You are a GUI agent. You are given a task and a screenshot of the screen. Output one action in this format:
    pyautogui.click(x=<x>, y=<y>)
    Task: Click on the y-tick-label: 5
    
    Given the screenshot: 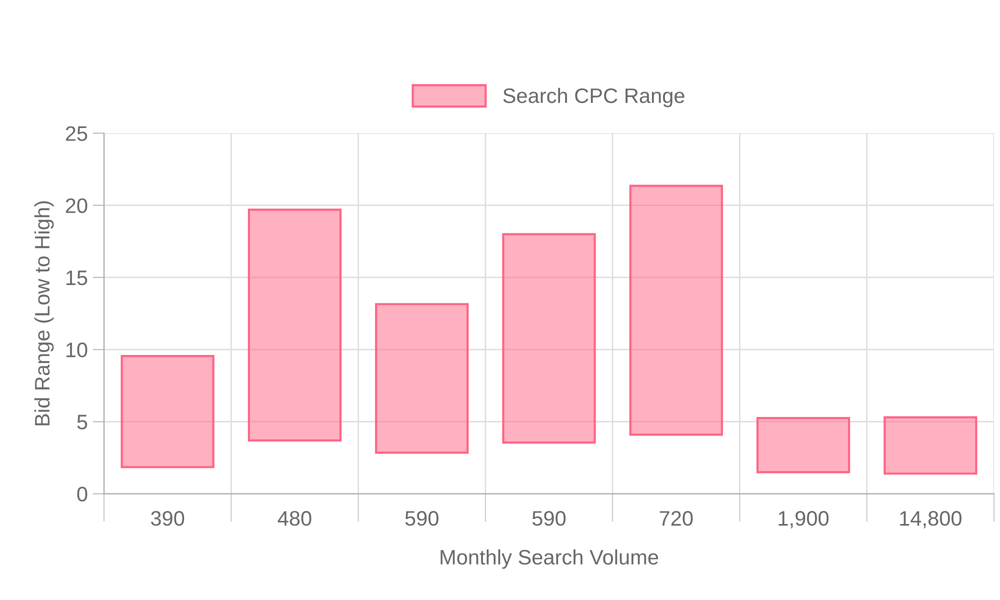 What is the action you would take?
    pyautogui.click(x=82, y=422)
    